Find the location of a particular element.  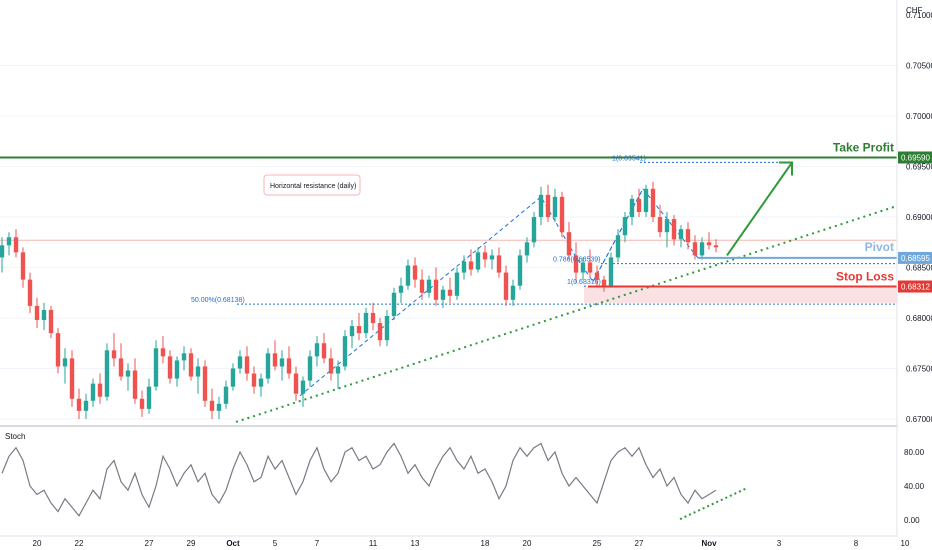

stochastic-tick-label: 80.00 is located at coordinates (914, 452).